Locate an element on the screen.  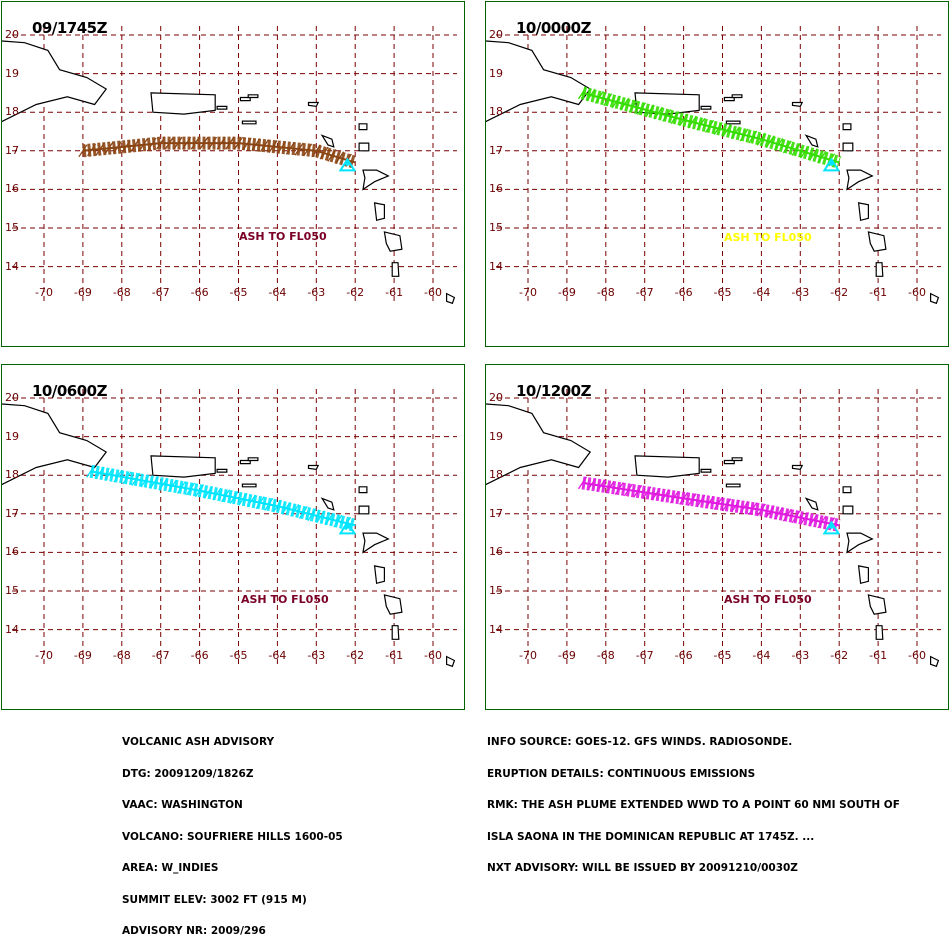
longitude-label: -60 is located at coordinates (433, 292).